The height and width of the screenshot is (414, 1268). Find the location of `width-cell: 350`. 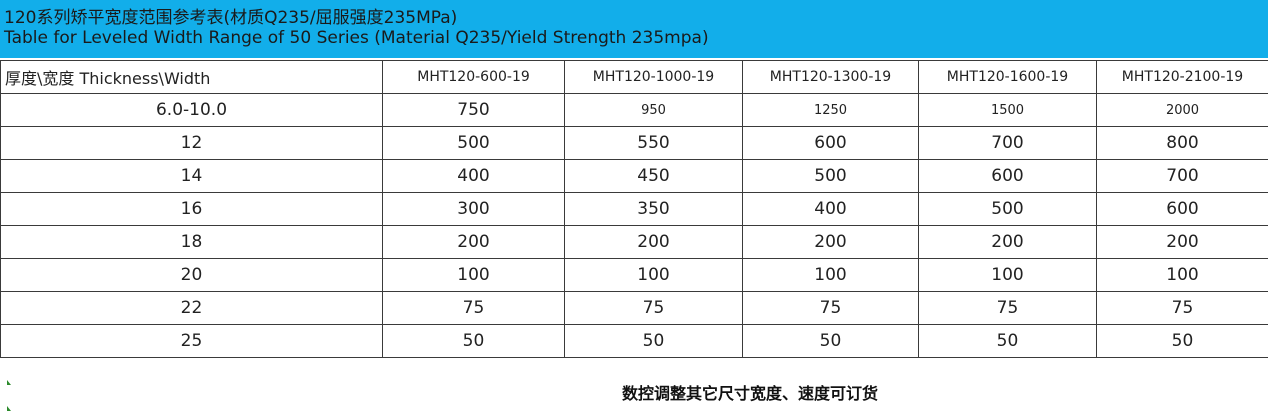

width-cell: 350 is located at coordinates (653, 209).